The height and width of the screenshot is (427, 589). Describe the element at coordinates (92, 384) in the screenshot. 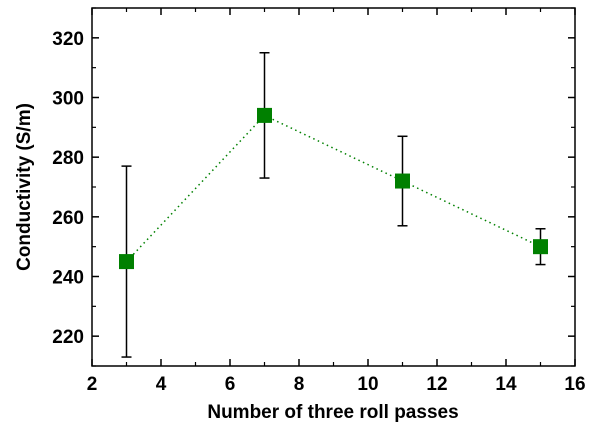

I see `x-tick-label: 2` at that location.